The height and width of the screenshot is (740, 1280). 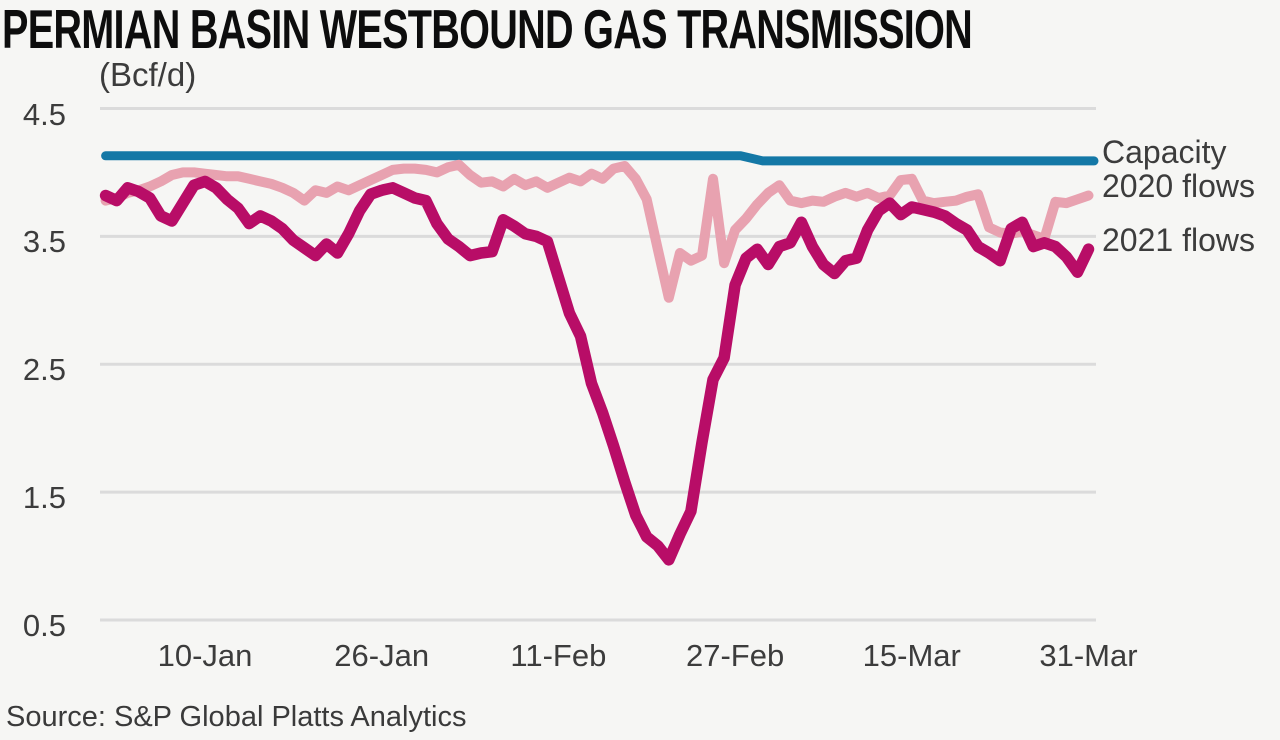 What do you see at coordinates (44, 114) in the screenshot?
I see `y-tick-label-4-5: 4.5` at bounding box center [44, 114].